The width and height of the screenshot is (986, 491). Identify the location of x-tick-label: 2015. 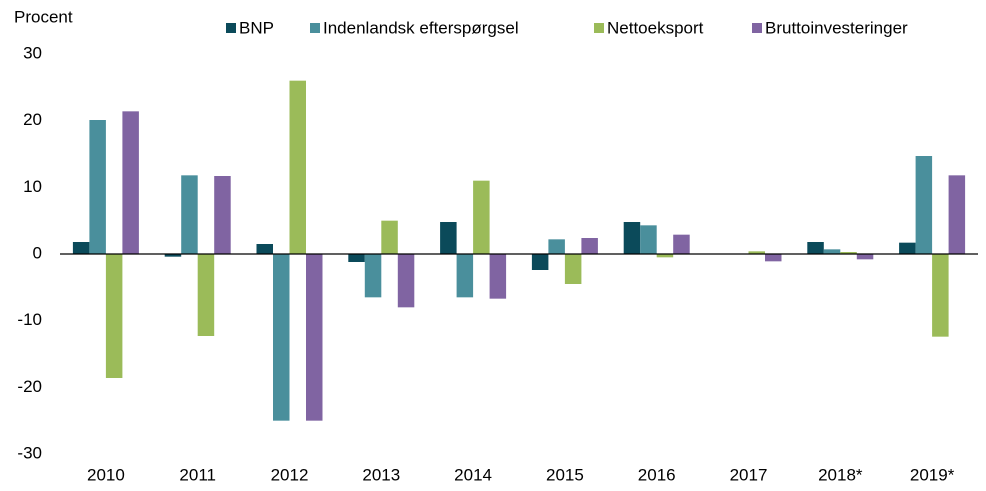
(565, 474).